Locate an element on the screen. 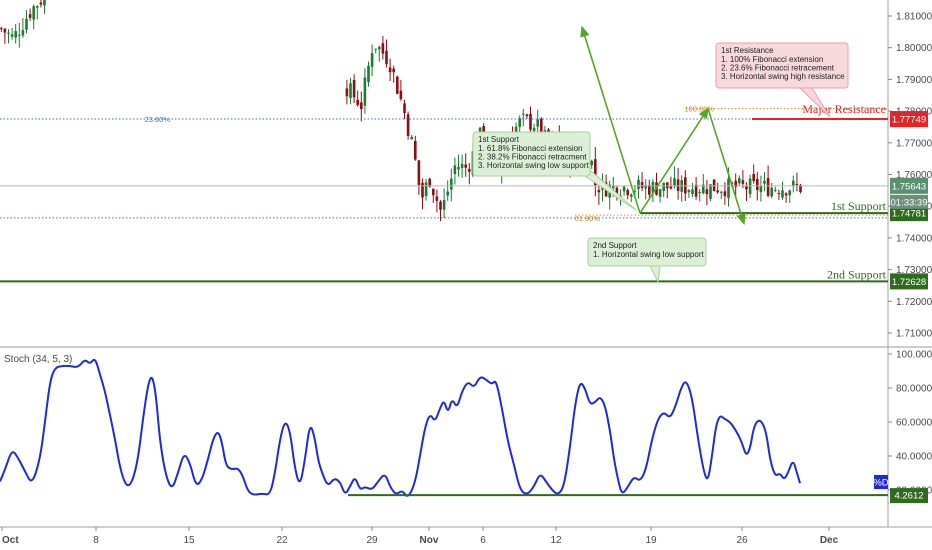 The width and height of the screenshot is (932, 550). stoch-series-label: %D is located at coordinates (880, 483).